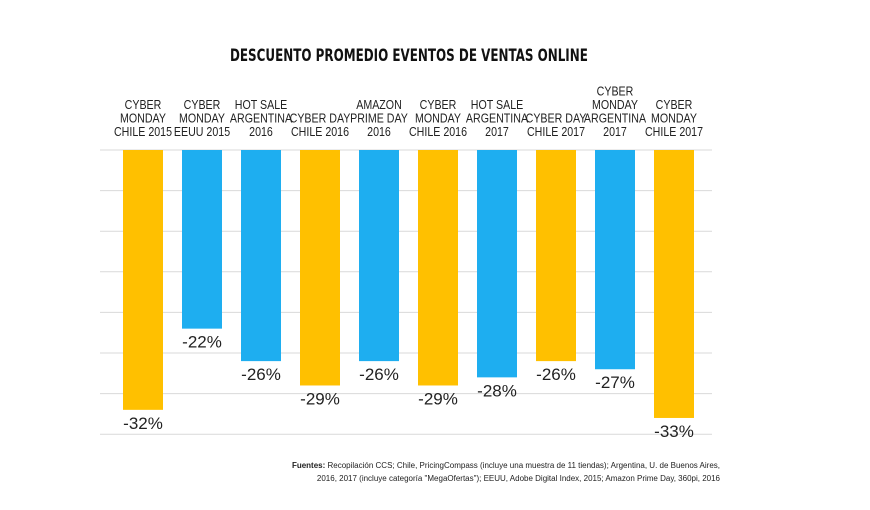  What do you see at coordinates (143, 131) in the screenshot?
I see `category-label-line: CHILE 2015` at bounding box center [143, 131].